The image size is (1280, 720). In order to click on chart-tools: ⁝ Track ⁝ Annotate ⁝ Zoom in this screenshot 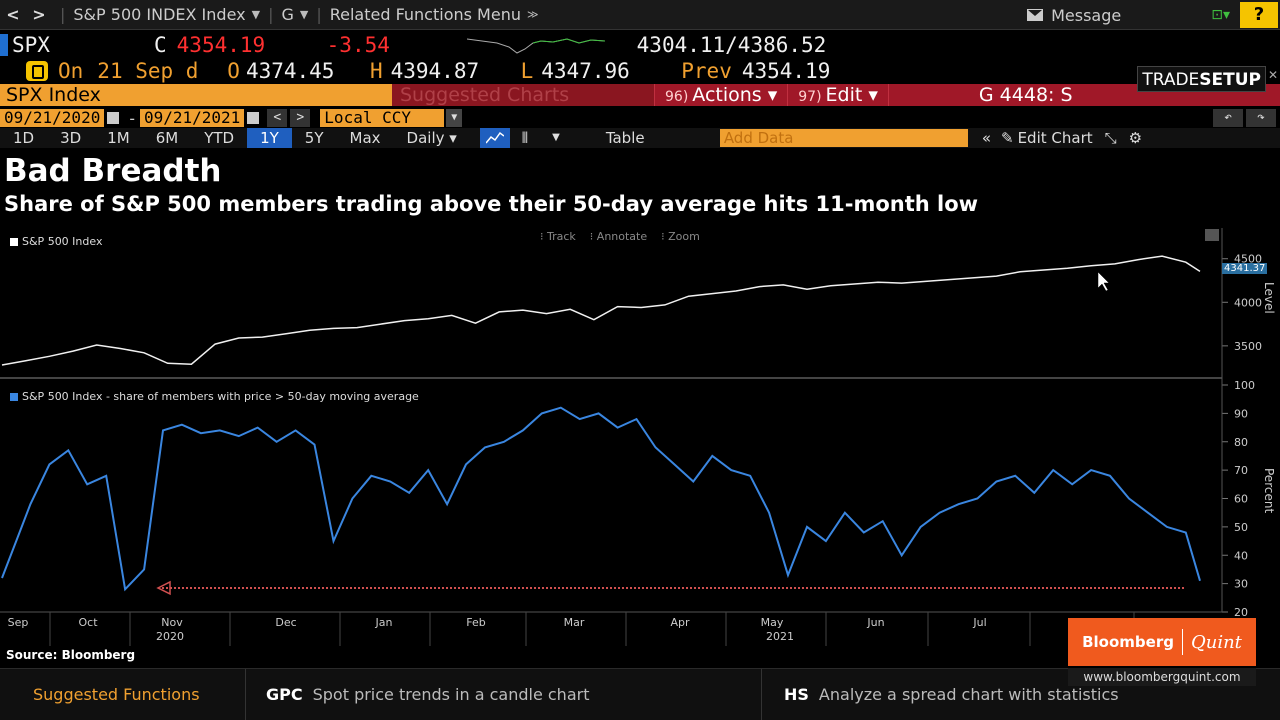, I will do `click(620, 236)`.